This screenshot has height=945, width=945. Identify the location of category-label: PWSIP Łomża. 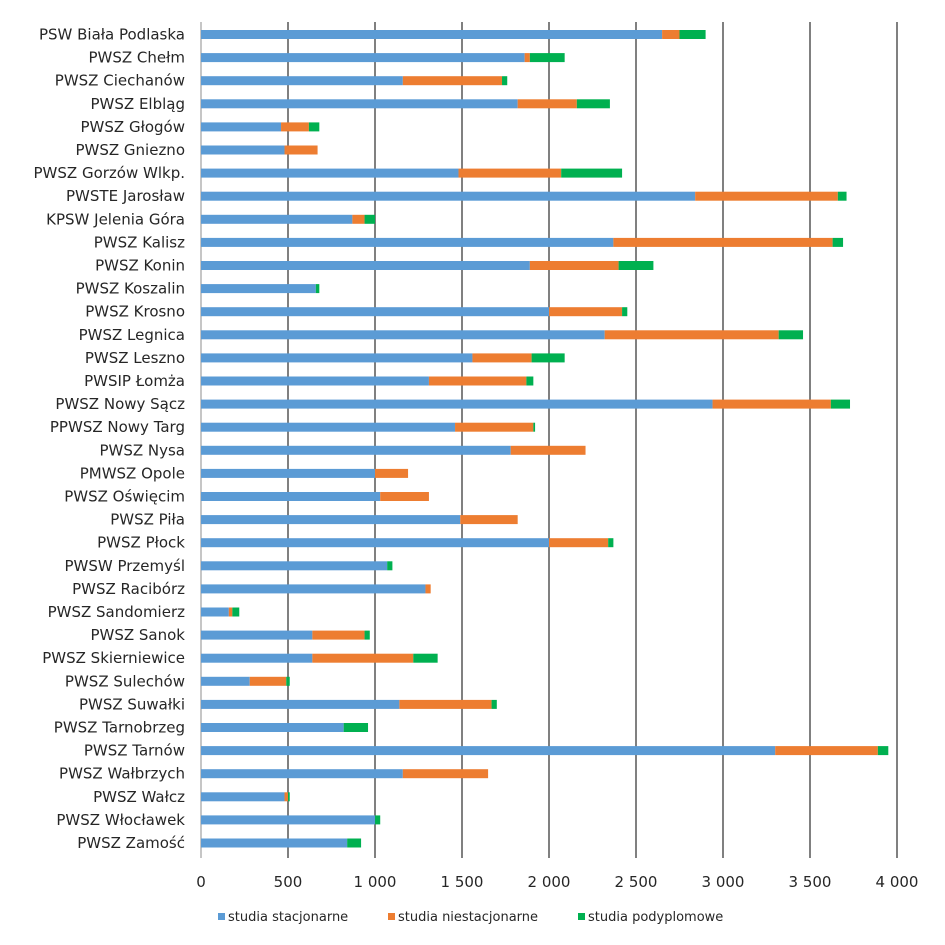
(134, 381).